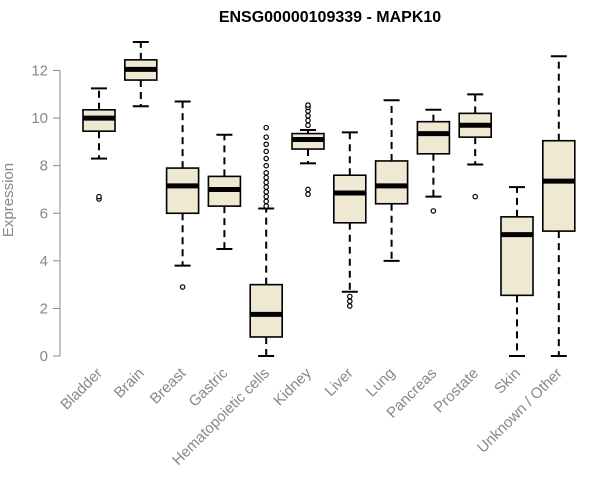 The height and width of the screenshot is (500, 600). I want to click on x-tick-label: Liver, so click(339, 382).